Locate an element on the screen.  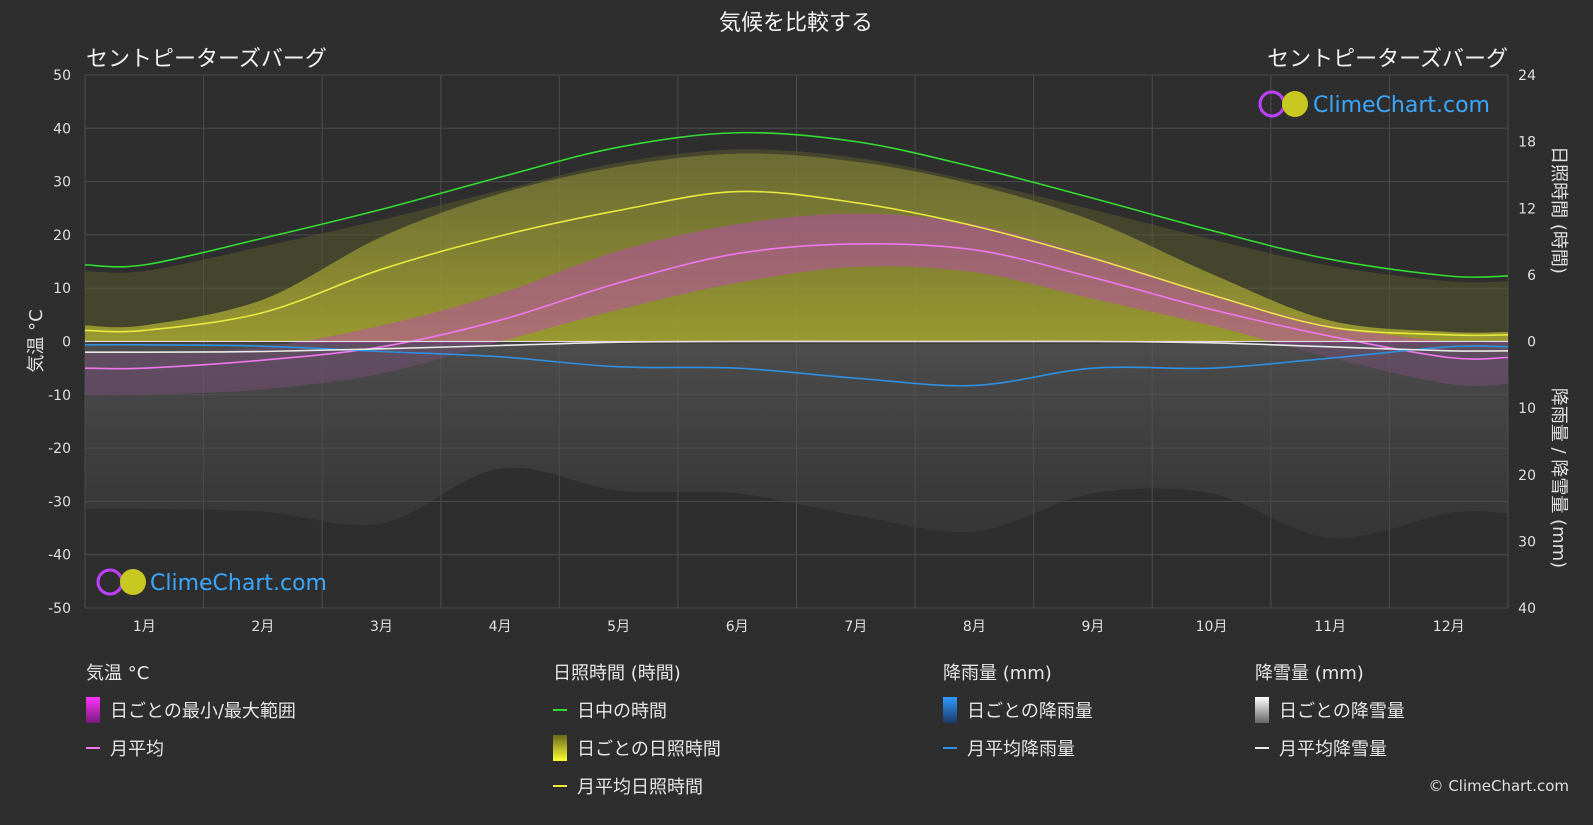
legend-daylight: 日中の時間 is located at coordinates (637, 710).